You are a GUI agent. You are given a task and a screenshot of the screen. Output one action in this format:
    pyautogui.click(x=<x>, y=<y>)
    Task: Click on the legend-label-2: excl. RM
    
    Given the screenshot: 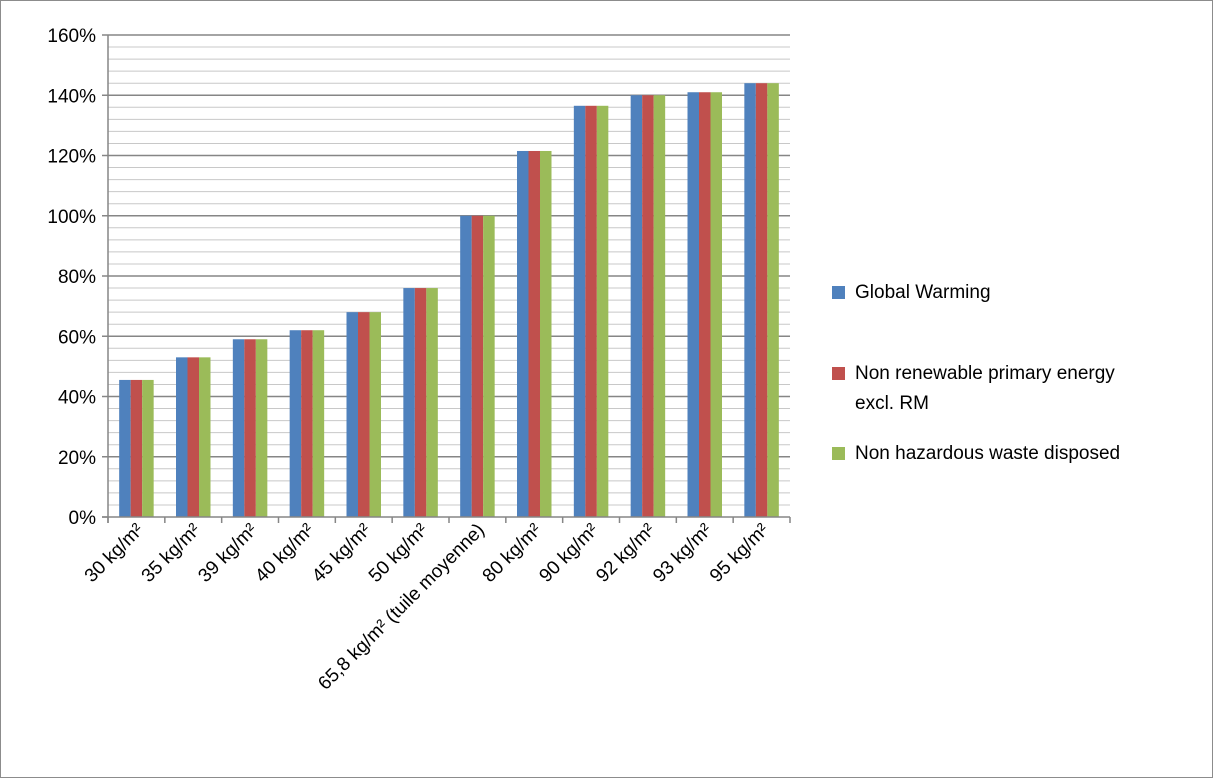 What is the action you would take?
    pyautogui.click(x=892, y=403)
    